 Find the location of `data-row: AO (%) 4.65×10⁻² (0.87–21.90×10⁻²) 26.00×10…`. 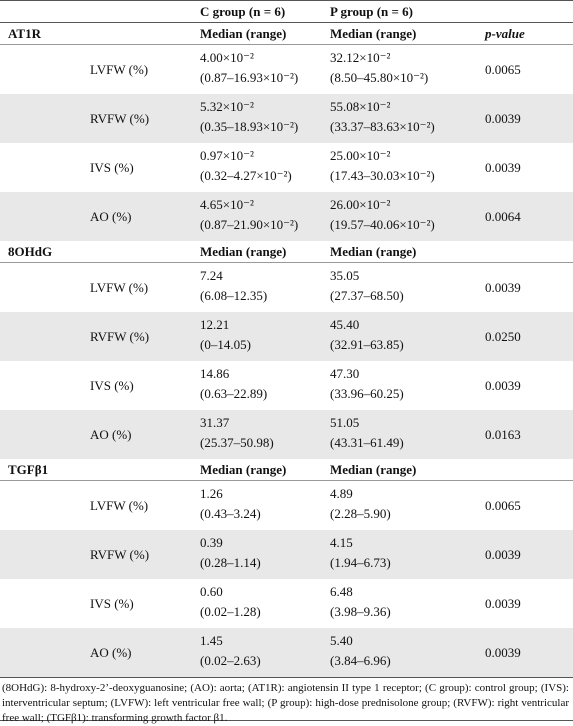

data-row: AO (%) 4.65×10⁻² (0.87–21.90×10⁻²) 26.00×10… is located at coordinates (286, 216).